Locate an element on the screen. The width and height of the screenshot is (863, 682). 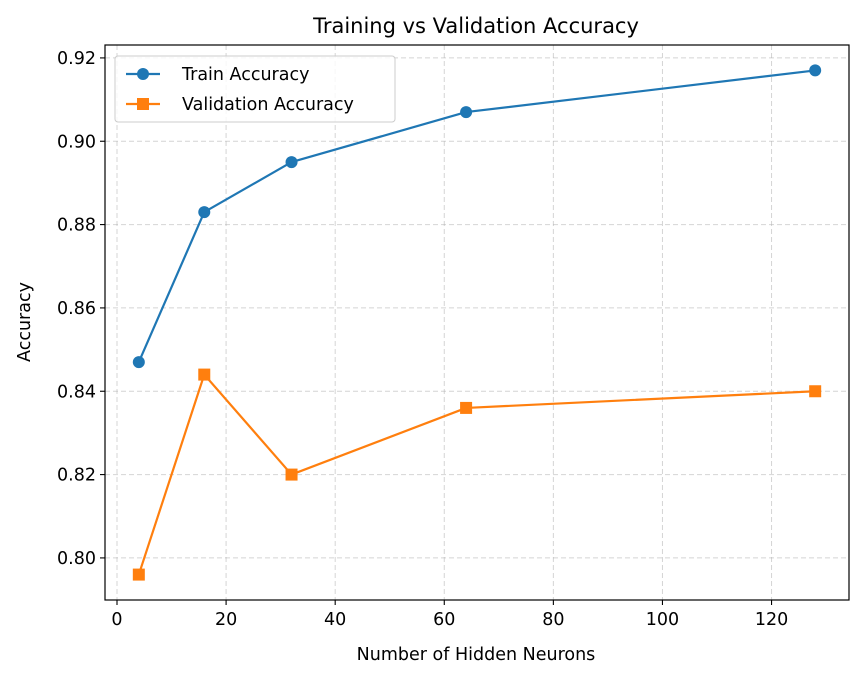
legend-box is located at coordinates (255, 89).